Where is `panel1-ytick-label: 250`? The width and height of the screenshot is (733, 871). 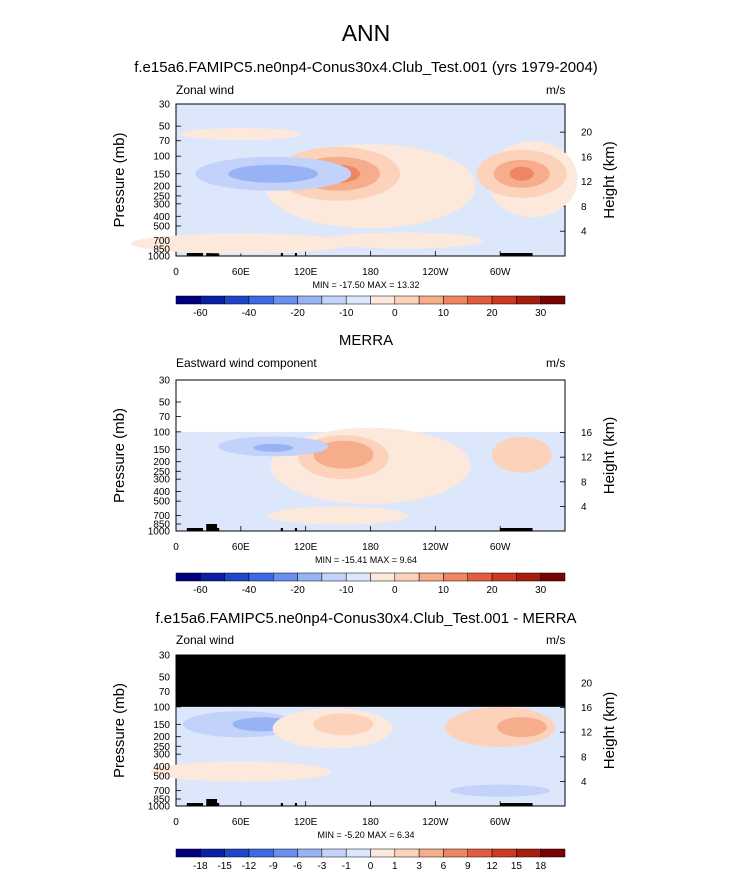 panel1-ytick-label: 250 is located at coordinates (161, 196).